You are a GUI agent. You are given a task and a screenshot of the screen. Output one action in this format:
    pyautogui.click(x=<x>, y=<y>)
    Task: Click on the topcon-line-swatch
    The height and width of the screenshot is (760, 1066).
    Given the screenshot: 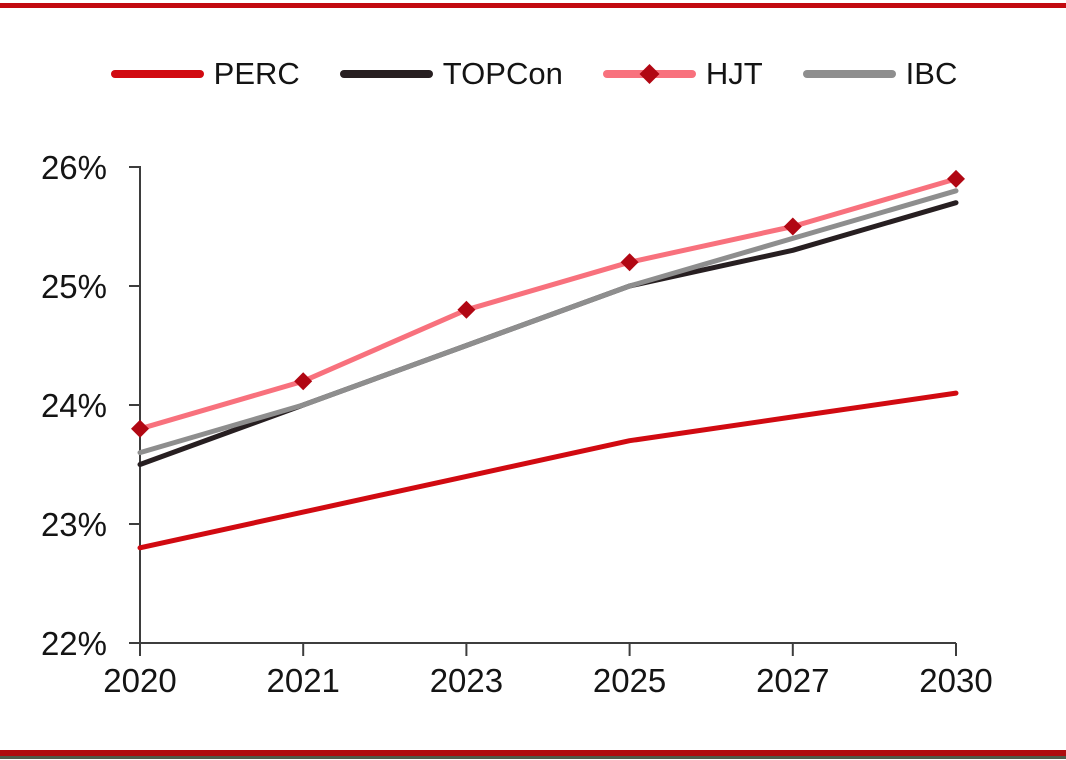 What is the action you would take?
    pyautogui.click(x=386, y=73)
    